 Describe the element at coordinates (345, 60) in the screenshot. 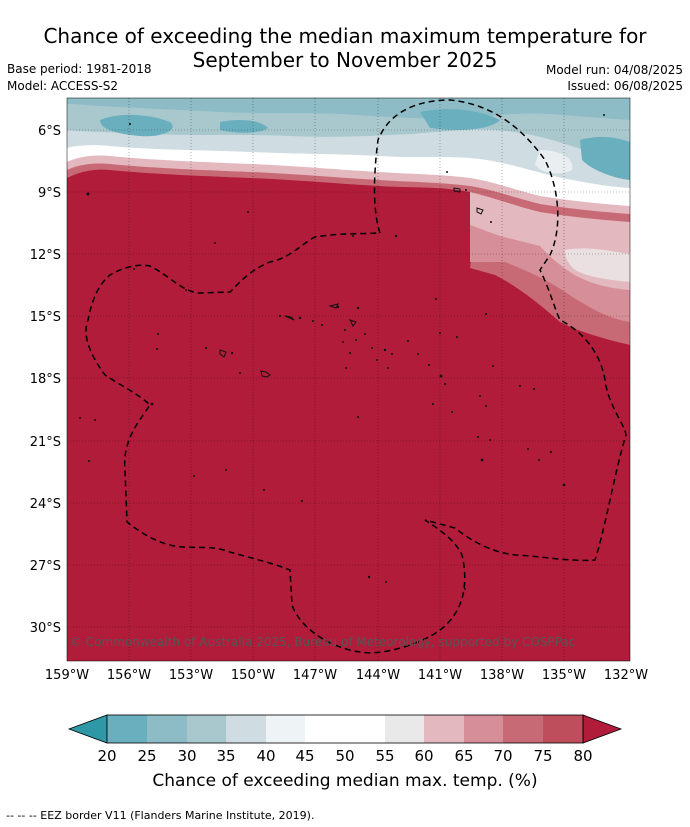

I see `map-title-line-2: September to November 2025` at that location.